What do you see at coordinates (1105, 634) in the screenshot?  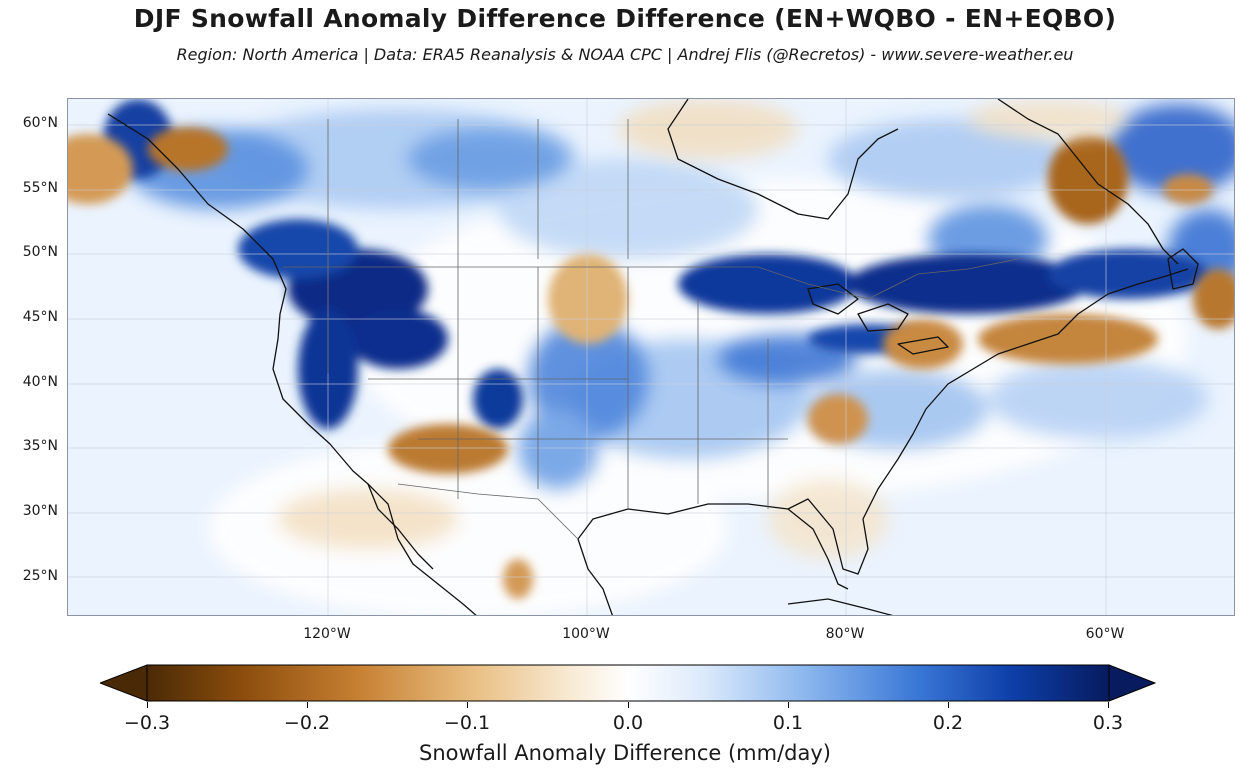 I see `lon-label-60w: 60°W` at bounding box center [1105, 634].